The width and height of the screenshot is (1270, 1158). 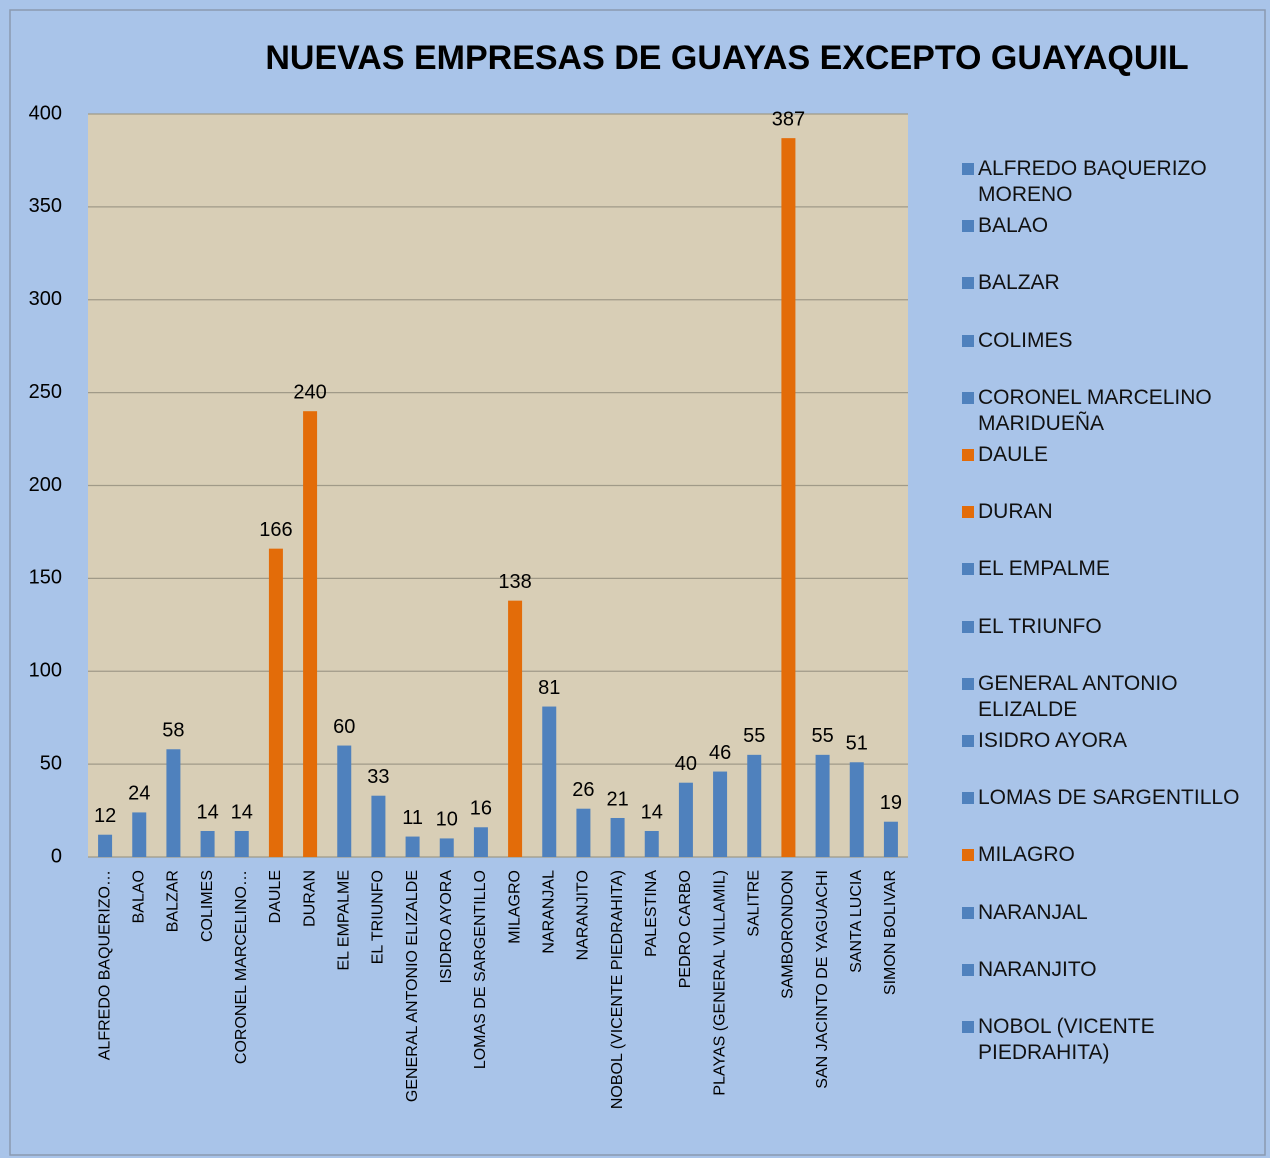 I want to click on x-tick-label: SAMBORONDON, so click(x=788, y=934).